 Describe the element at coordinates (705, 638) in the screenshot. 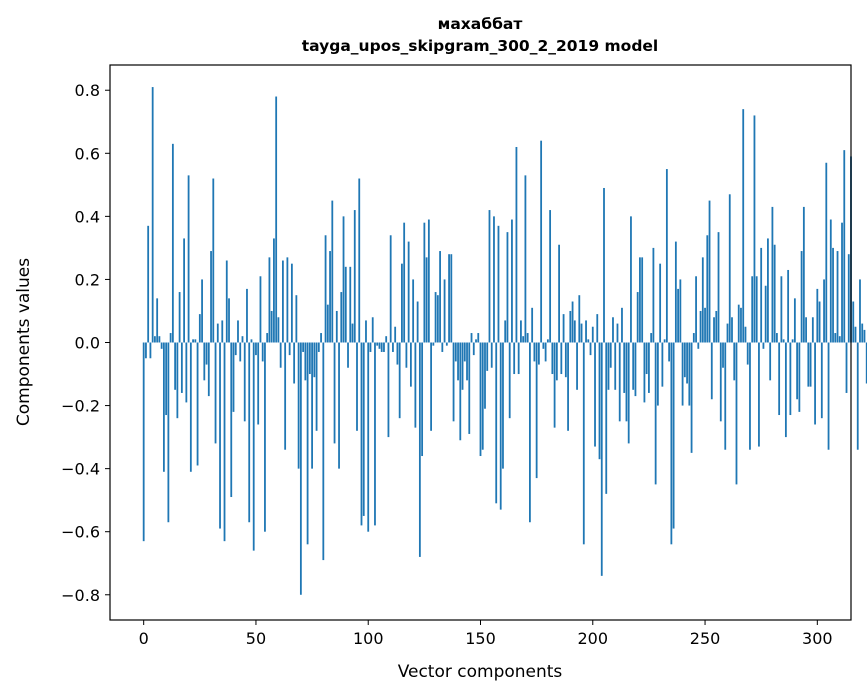

I see `x-tick-label: 250` at that location.